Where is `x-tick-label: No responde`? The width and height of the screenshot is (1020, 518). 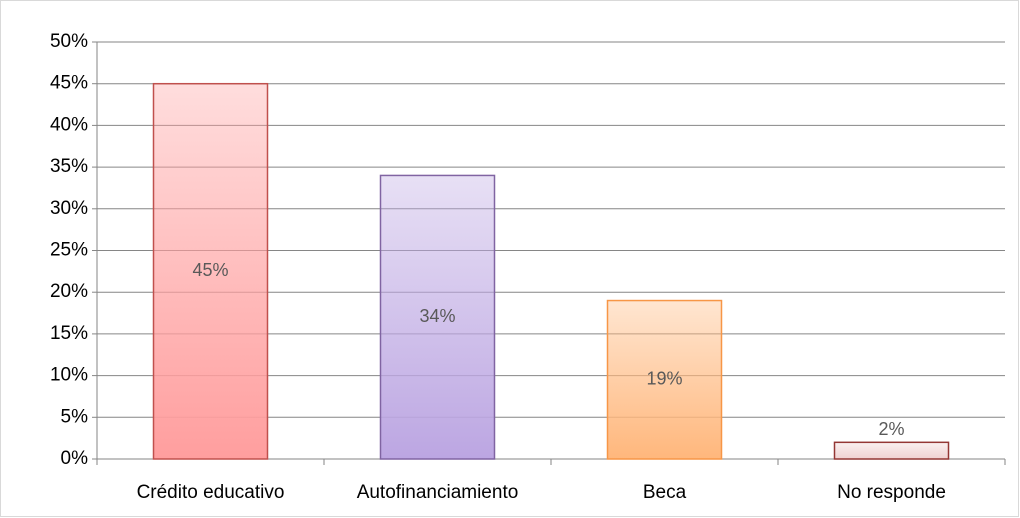 x-tick-label: No responde is located at coordinates (891, 492).